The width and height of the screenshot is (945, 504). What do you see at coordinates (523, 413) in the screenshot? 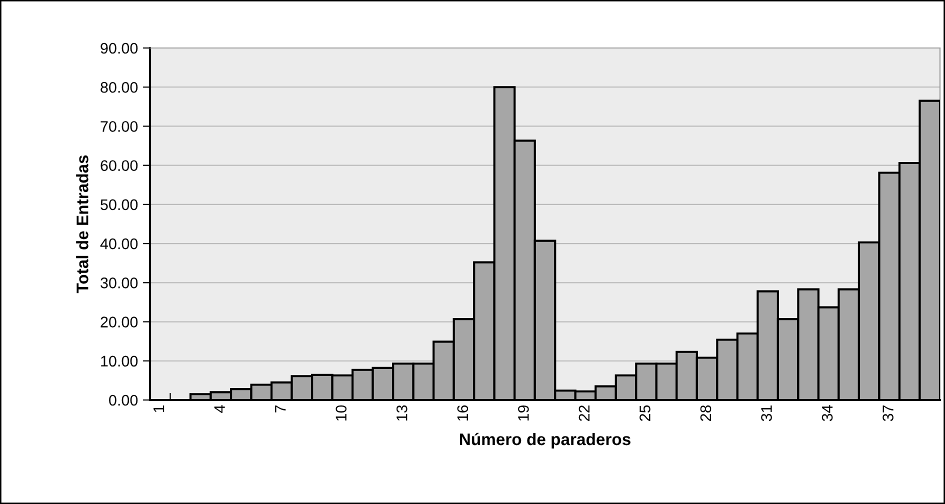
I see `x-tick-label: 19` at bounding box center [523, 413].